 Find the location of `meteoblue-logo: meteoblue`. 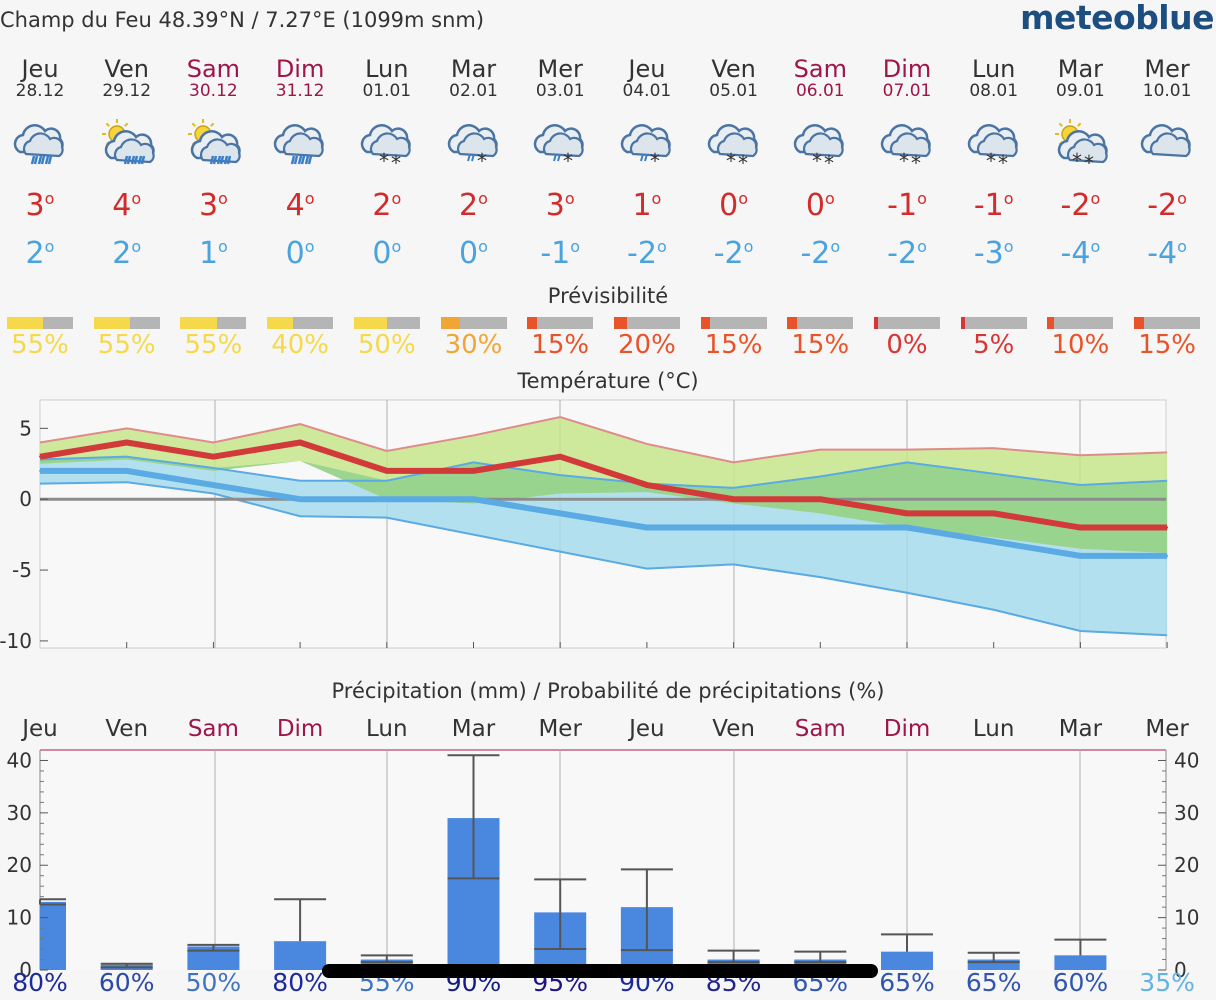

meteoblue-logo: meteoblue is located at coordinates (1117, 18).